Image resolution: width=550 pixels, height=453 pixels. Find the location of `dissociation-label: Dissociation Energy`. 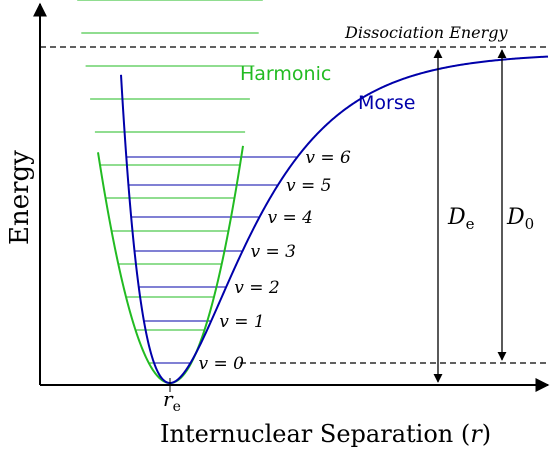

dissociation-label: Dissociation Energy is located at coordinates (426, 32).